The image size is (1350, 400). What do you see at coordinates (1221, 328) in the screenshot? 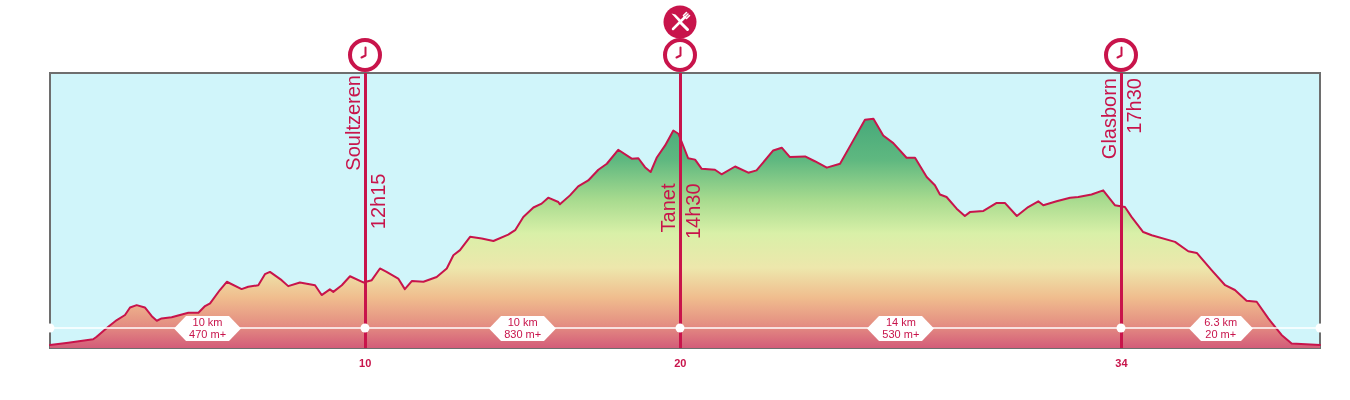
I see `annotation: 6.3 km 20 m+` at bounding box center [1221, 328].